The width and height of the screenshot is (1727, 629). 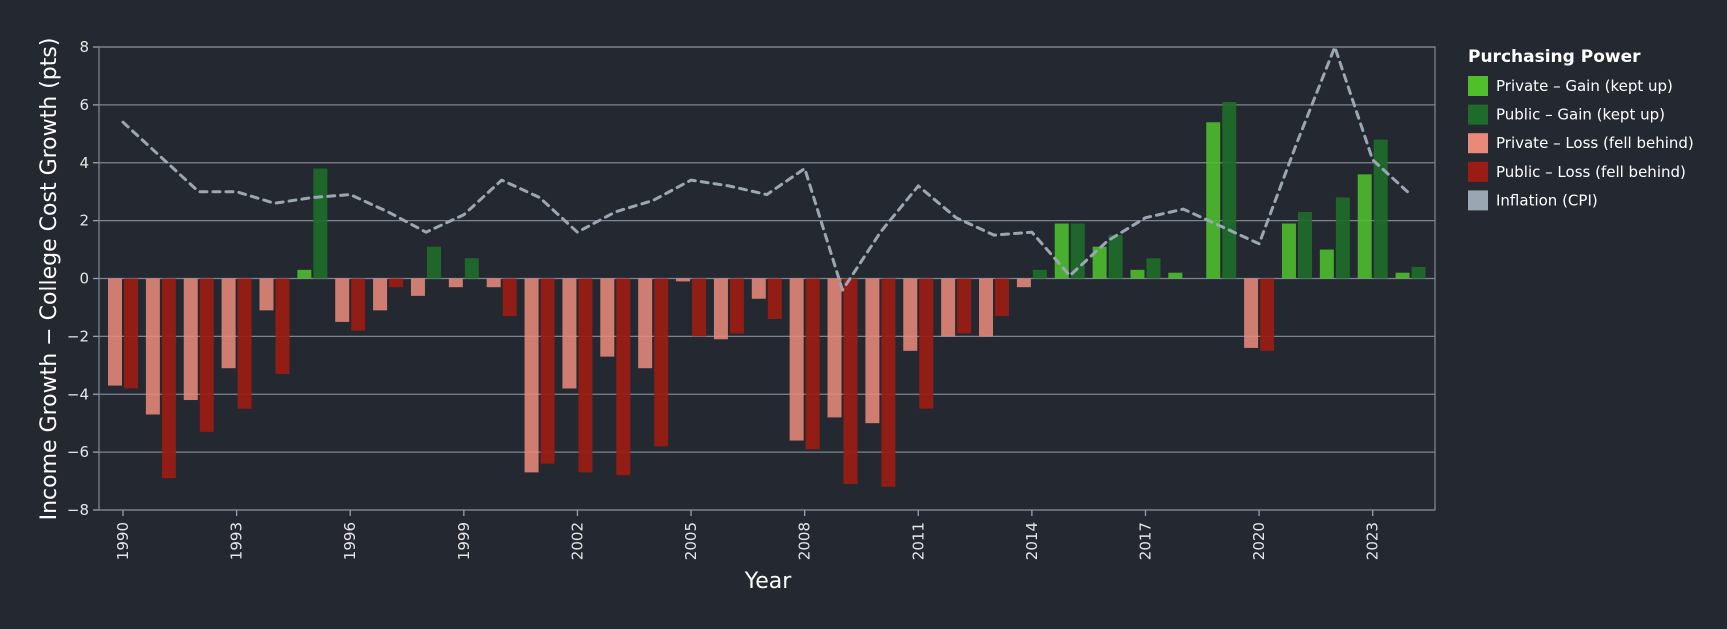 I want to click on private-bar-2017, so click(x=1137, y=274).